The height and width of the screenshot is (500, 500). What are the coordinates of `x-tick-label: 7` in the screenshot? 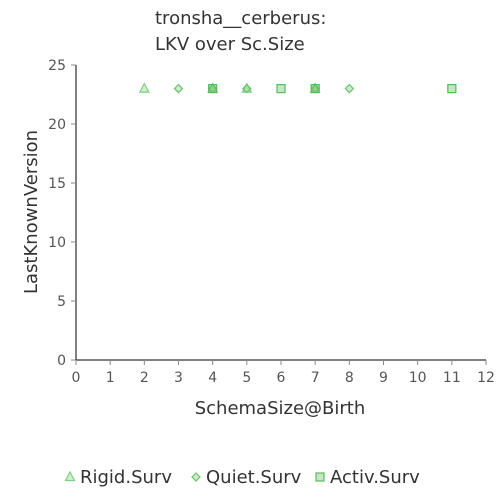 It's located at (315, 378).